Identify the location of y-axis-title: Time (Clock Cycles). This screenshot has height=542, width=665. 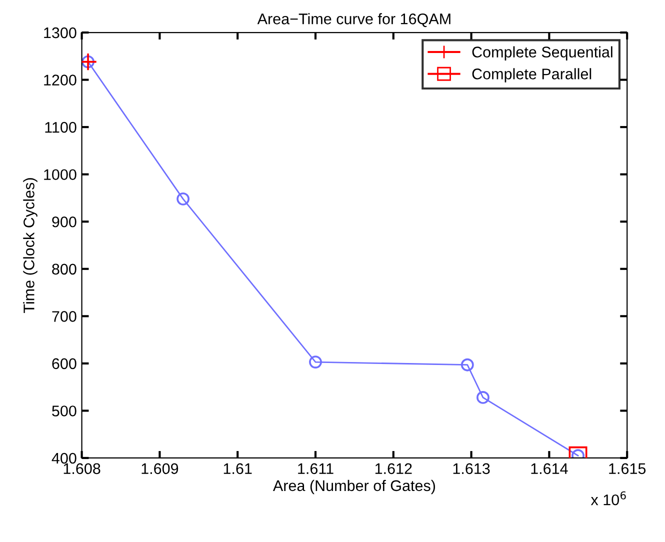
(30, 245).